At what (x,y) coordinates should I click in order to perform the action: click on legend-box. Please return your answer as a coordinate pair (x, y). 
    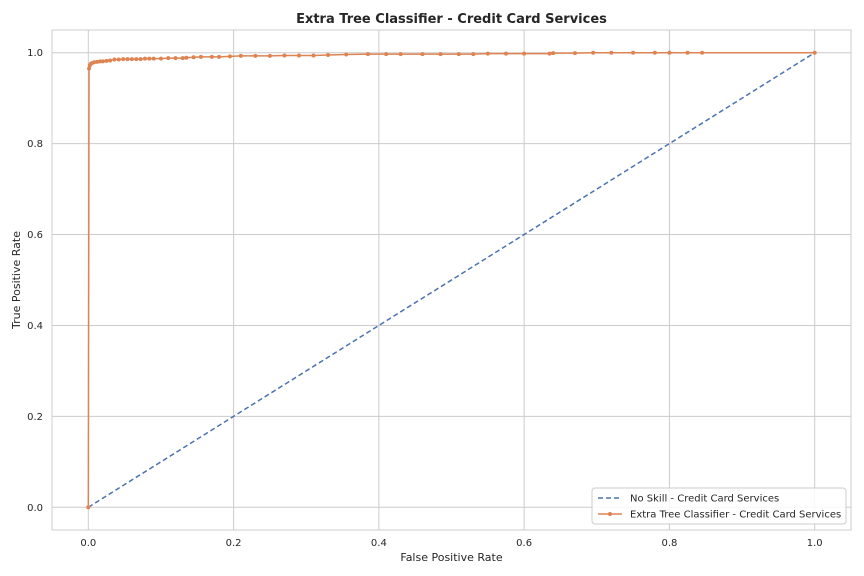
    Looking at the image, I should click on (719, 506).